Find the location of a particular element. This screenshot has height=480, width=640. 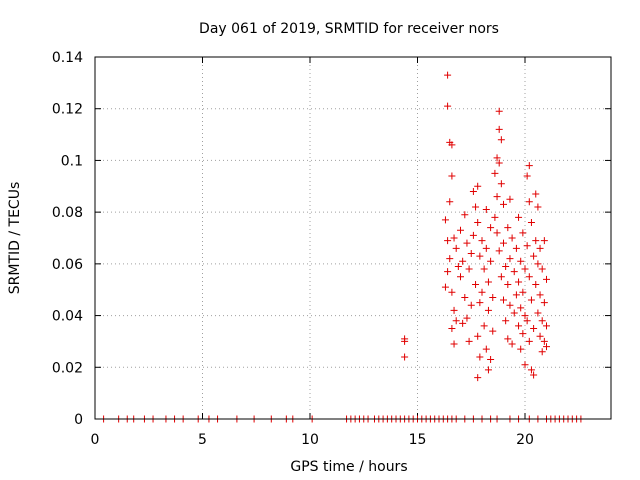

y-tick-label: 0.08 is located at coordinates (67, 213).